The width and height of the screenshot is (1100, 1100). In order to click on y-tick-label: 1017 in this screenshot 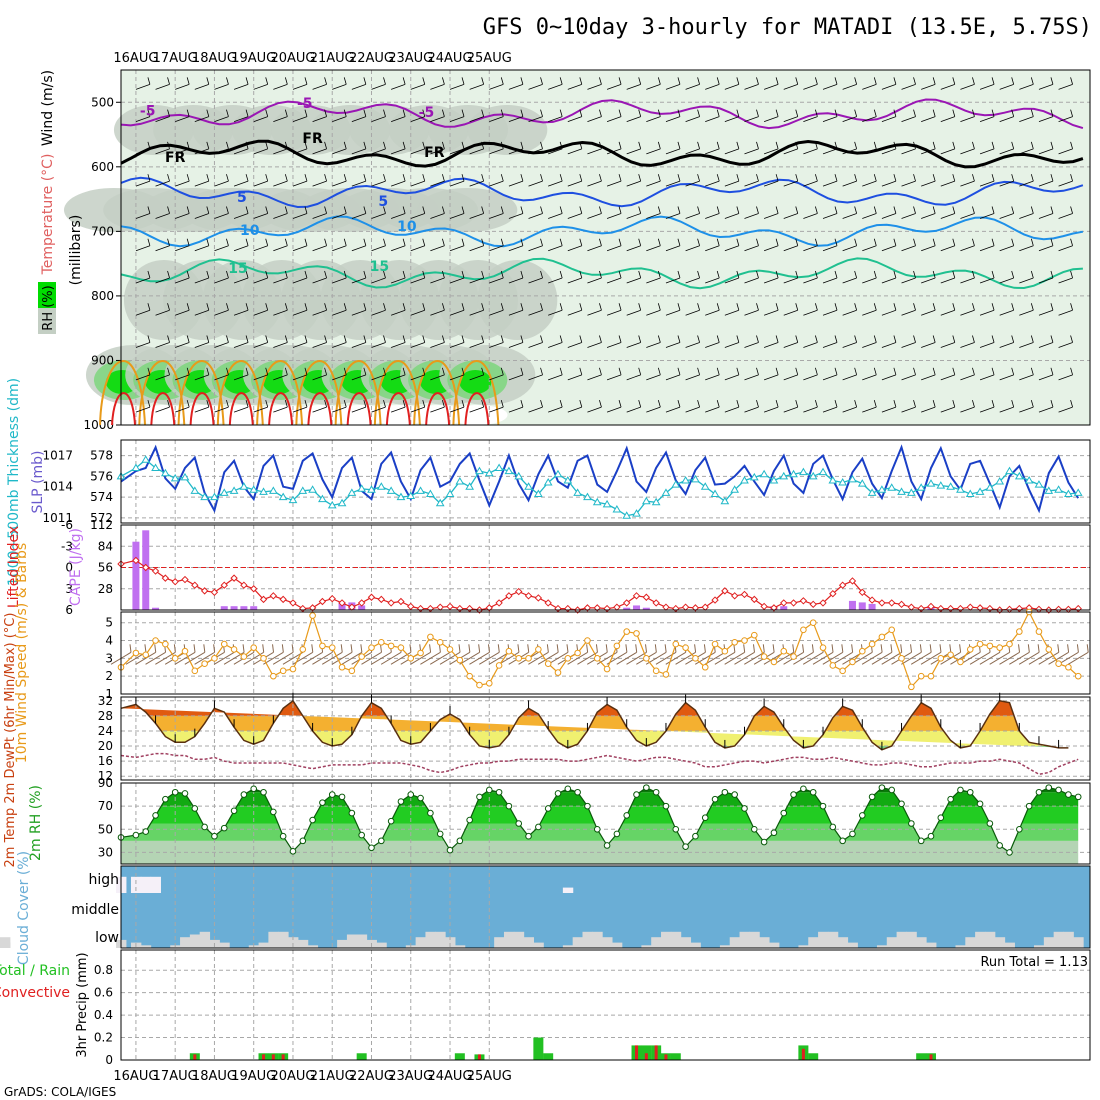, I will do `click(57, 456)`.